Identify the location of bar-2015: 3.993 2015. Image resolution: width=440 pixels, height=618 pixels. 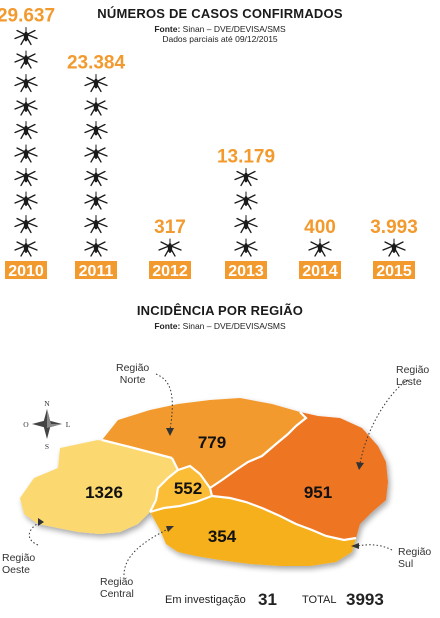
(394, 248).